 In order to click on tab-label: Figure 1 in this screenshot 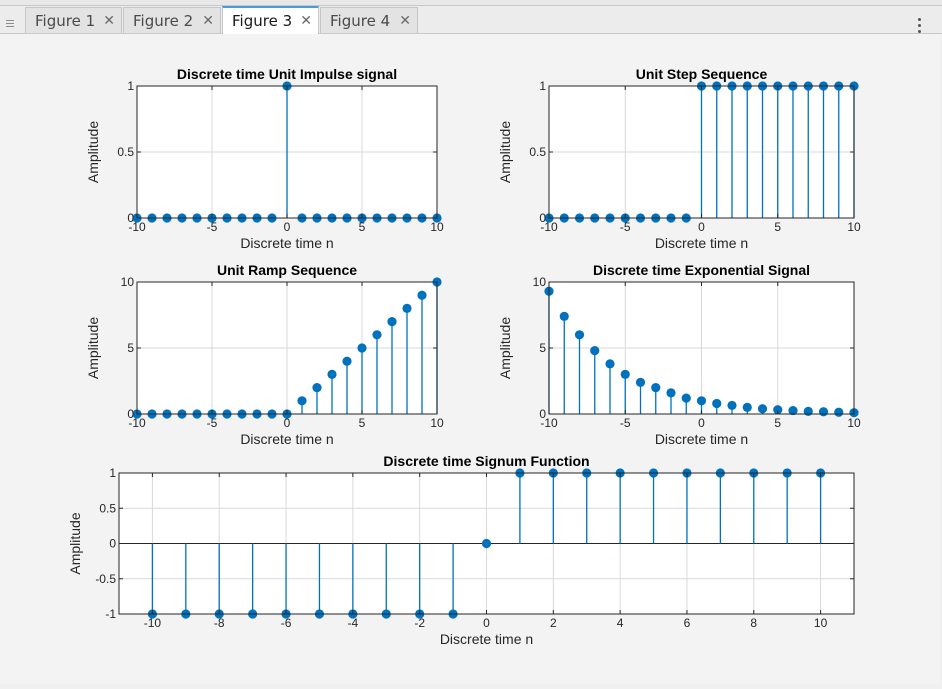, I will do `click(65, 20)`.